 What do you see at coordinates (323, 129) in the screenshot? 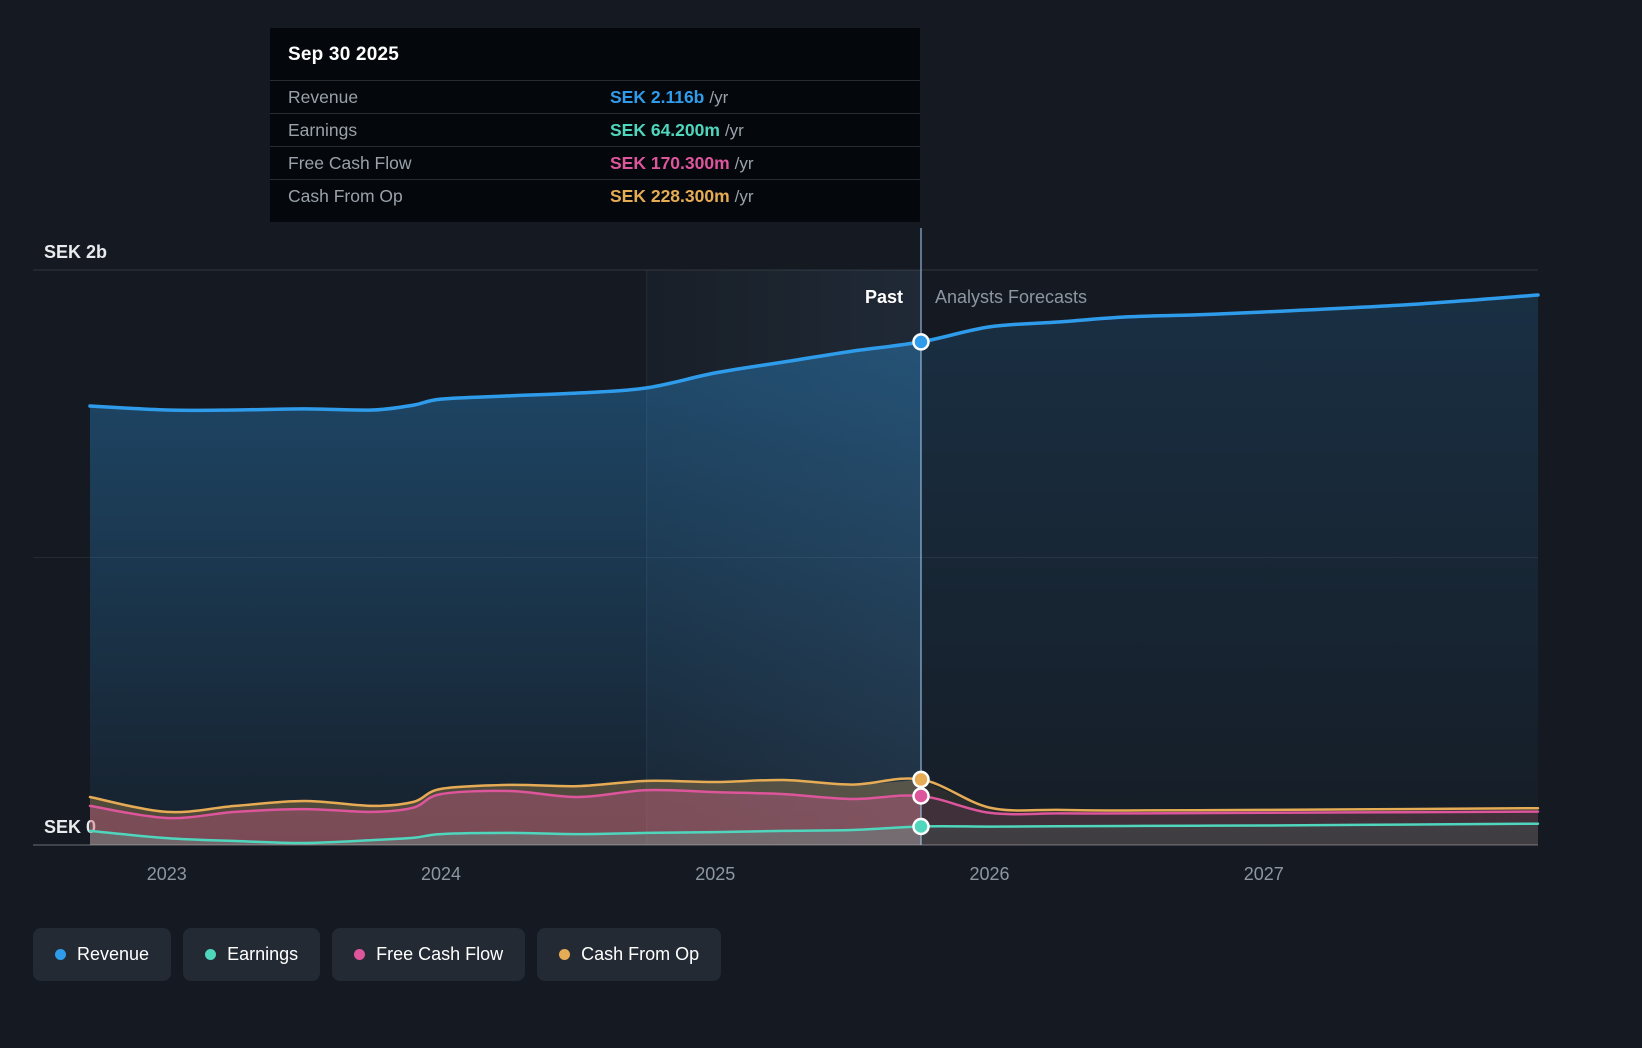
I see `tooltip-label: Earnings` at bounding box center [323, 129].